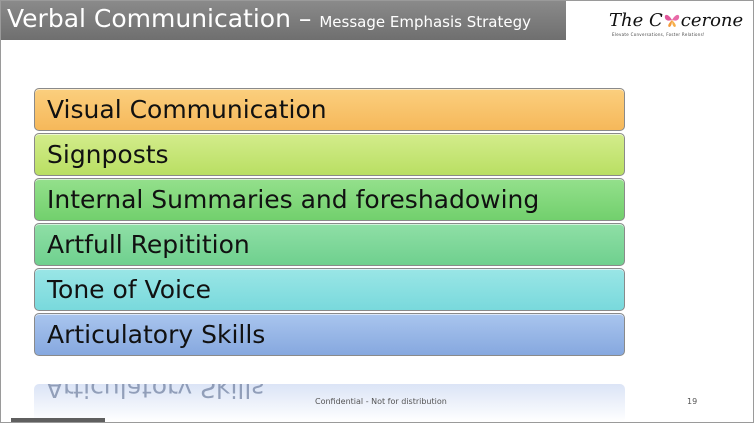 This screenshot has width=754, height=423. What do you see at coordinates (163, 18) in the screenshot?
I see `title-main-text: Verbal Communication –` at bounding box center [163, 18].